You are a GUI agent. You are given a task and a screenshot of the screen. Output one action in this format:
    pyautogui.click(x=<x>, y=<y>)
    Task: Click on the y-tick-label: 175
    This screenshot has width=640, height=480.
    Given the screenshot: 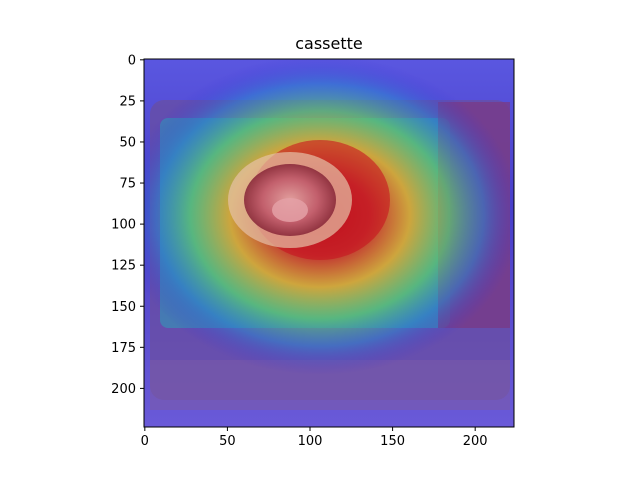 What is the action you would take?
    pyautogui.click(x=123, y=348)
    